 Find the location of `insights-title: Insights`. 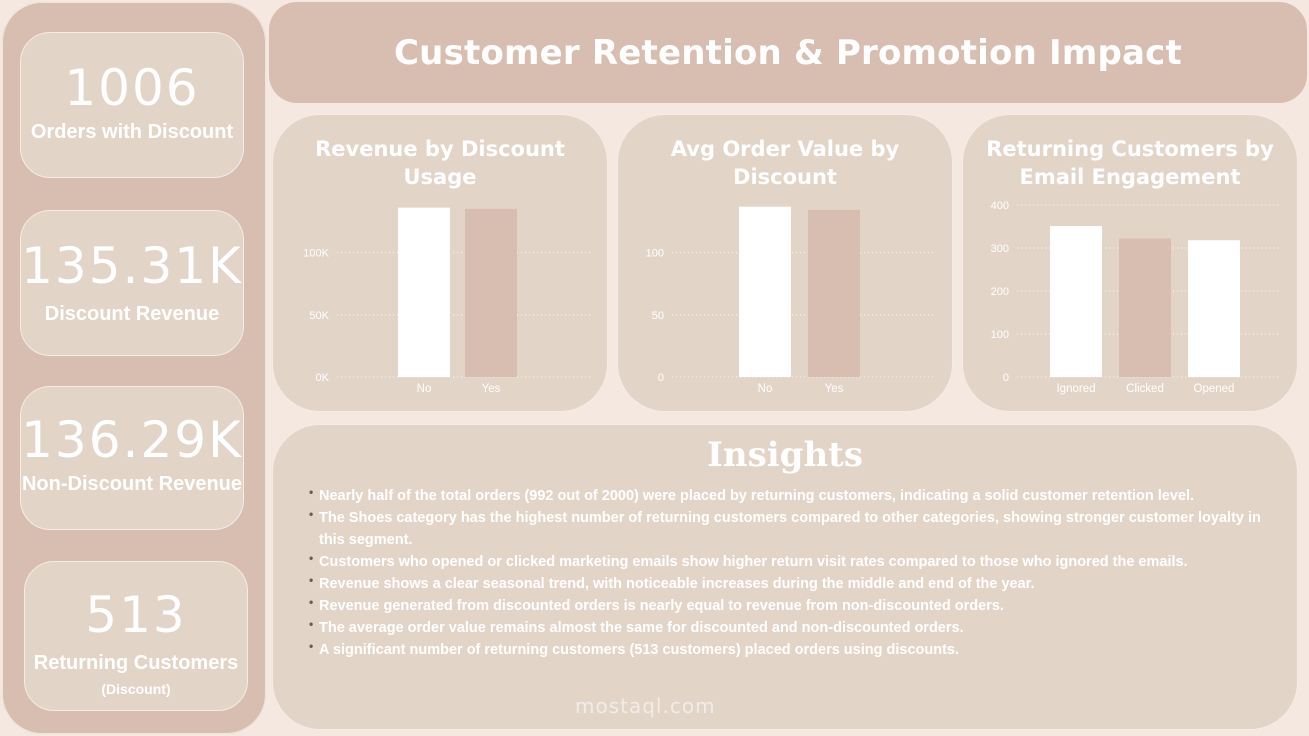

insights-title: Insights is located at coordinates (785, 455).